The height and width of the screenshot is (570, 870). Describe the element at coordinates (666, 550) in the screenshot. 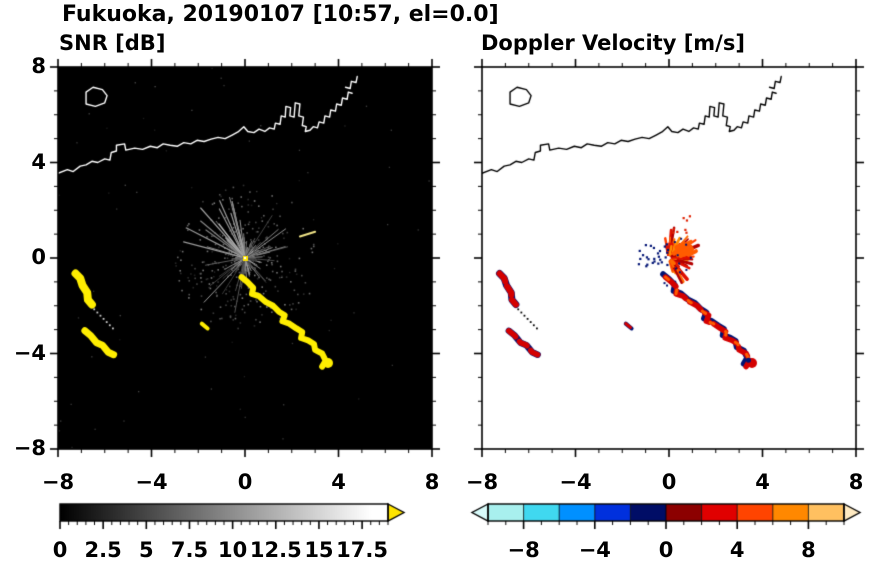

I see `doppler-colorbar-label: 0` at that location.